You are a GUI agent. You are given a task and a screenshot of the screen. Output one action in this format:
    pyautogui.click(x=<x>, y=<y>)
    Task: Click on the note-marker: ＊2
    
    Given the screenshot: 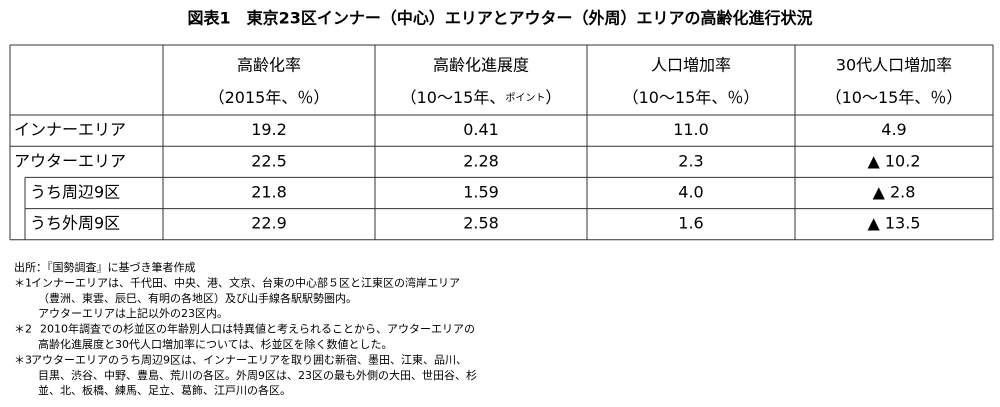 What is the action you would take?
    pyautogui.click(x=23, y=329)
    